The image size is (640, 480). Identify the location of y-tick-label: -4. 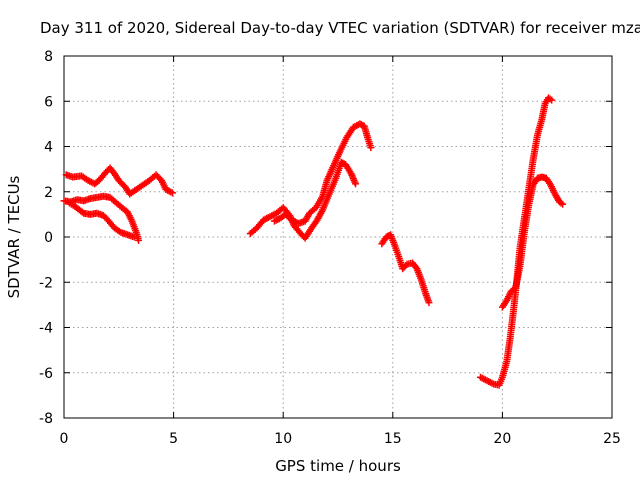
(46, 329).